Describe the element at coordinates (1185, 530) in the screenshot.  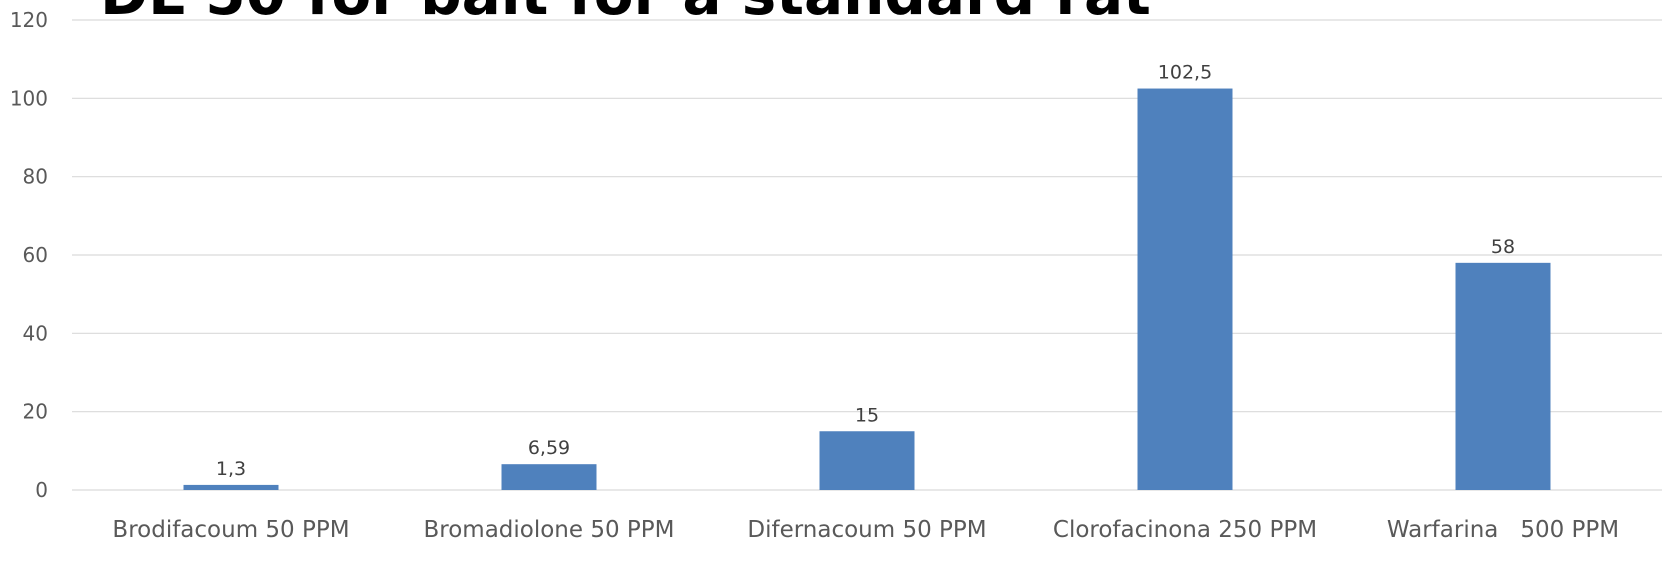
I see `category-label: Clorofacinona 250 PPM` at that location.